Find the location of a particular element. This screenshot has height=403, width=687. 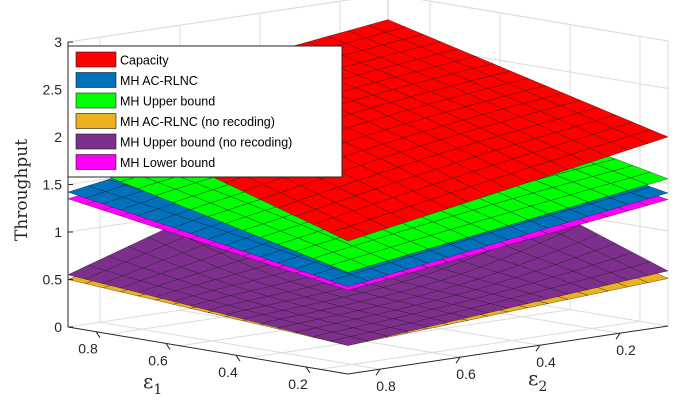

eps2-axis-line is located at coordinates (508, 350).